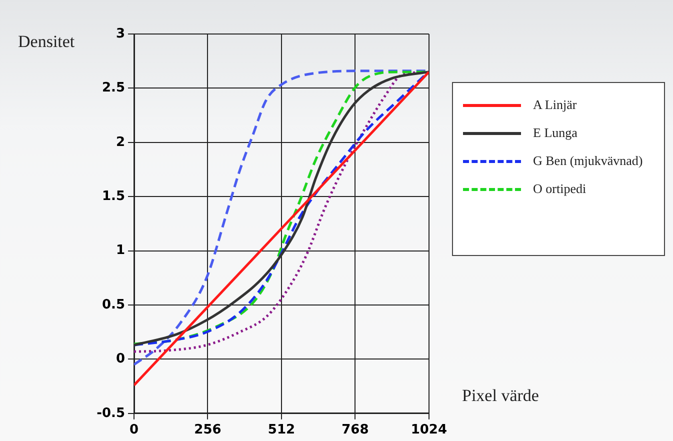 The width and height of the screenshot is (673, 441). Describe the element at coordinates (555, 133) in the screenshot. I see `legend-label: E Lunga` at that location.